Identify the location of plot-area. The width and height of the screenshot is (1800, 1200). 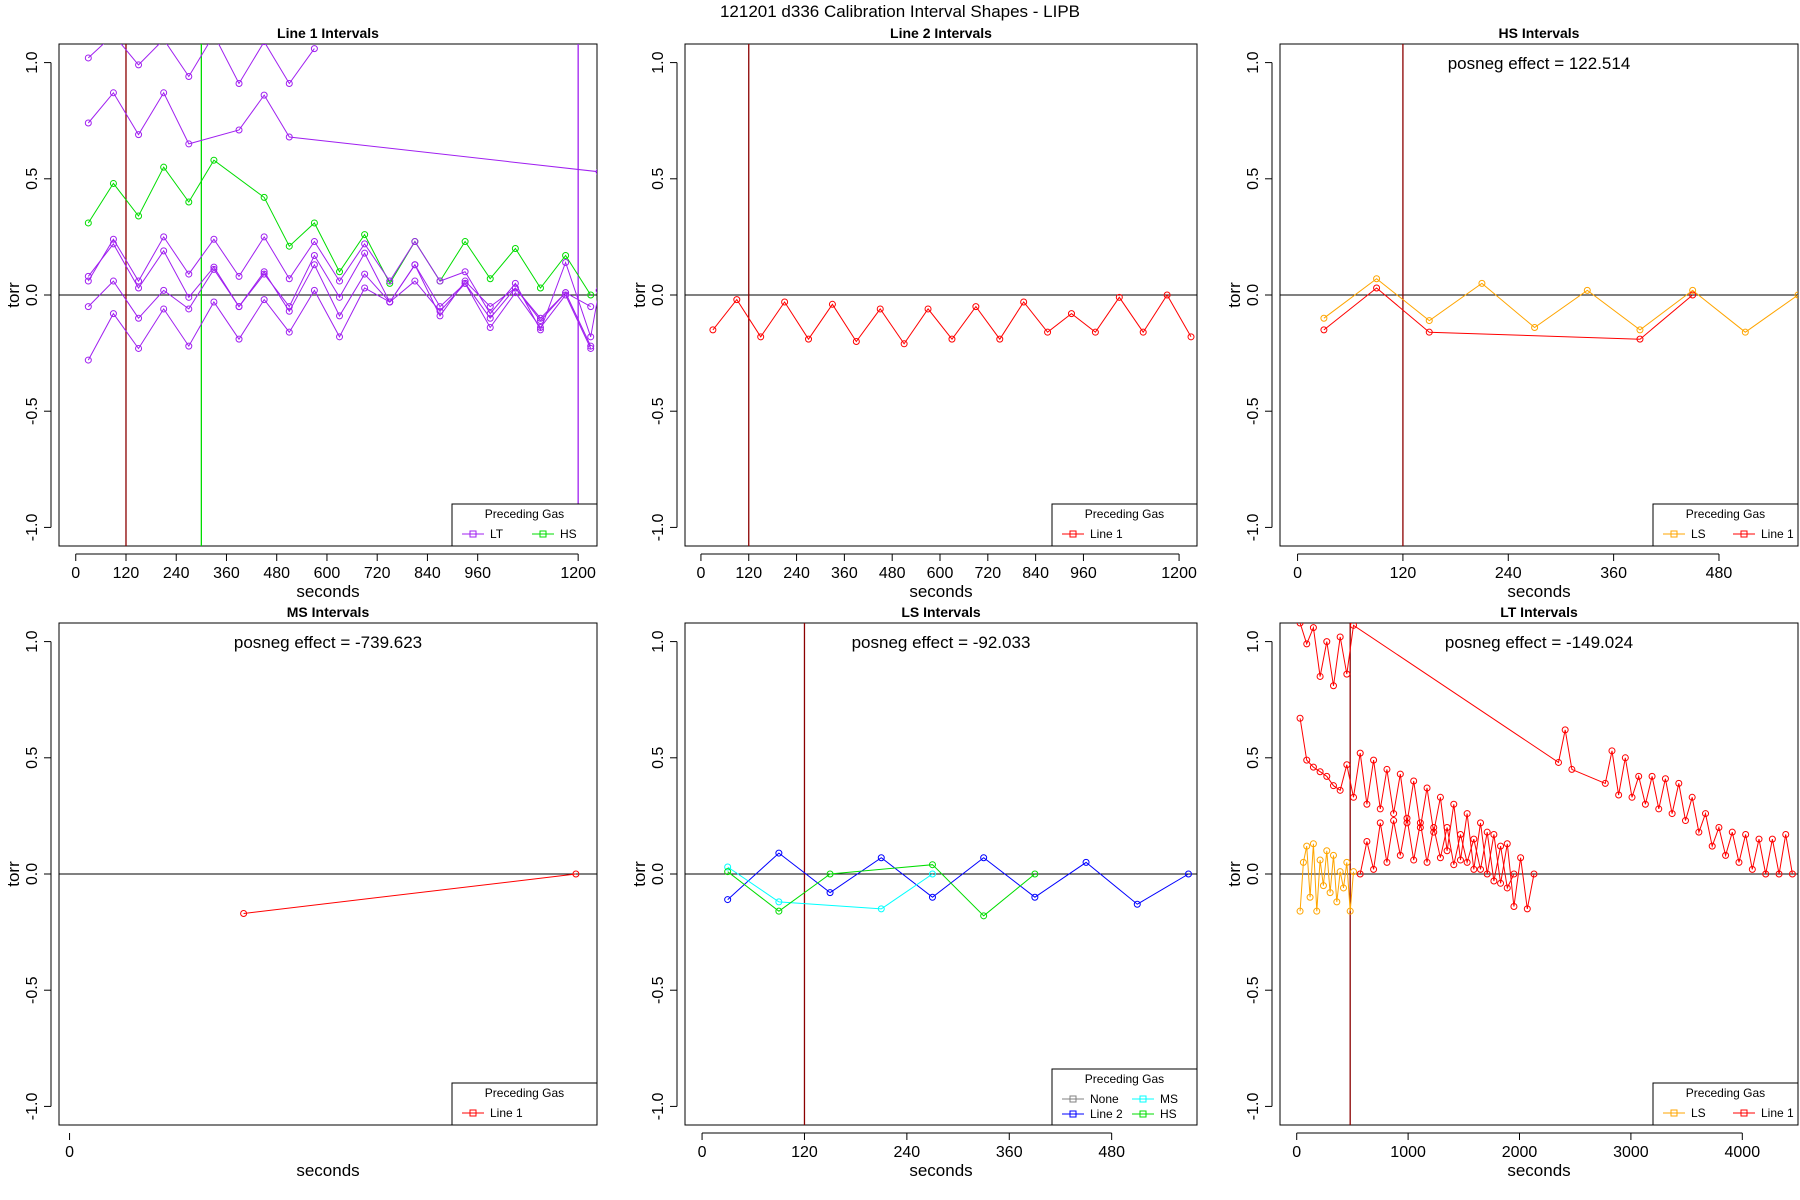
(958, 874).